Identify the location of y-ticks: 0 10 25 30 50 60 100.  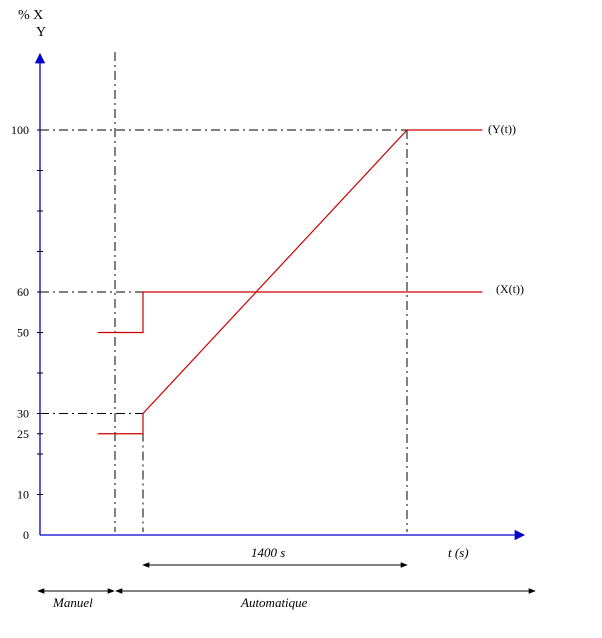
(27, 332).